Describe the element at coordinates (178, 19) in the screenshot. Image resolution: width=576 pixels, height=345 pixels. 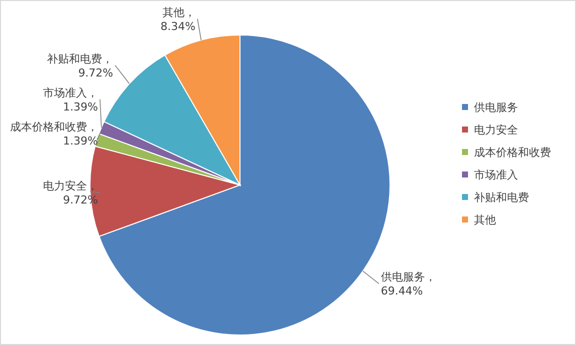
I see `data-label: 其他， 8.34%` at that location.